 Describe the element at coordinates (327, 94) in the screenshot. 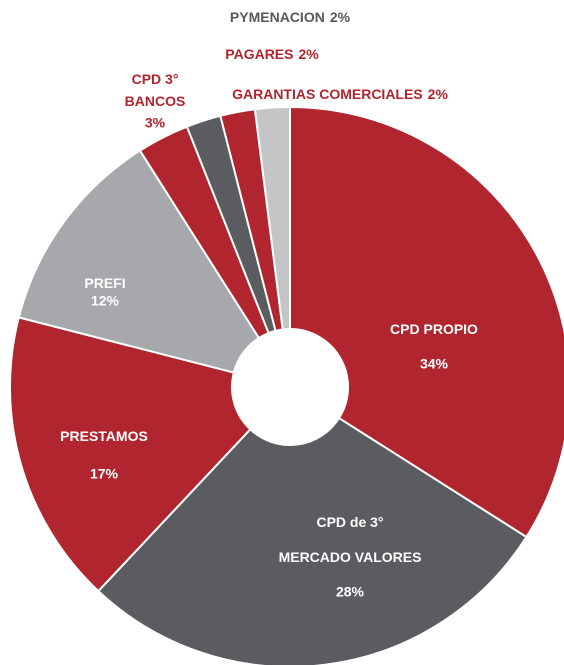

I see `slice-name: GARANTIAS COMERCIALES` at that location.